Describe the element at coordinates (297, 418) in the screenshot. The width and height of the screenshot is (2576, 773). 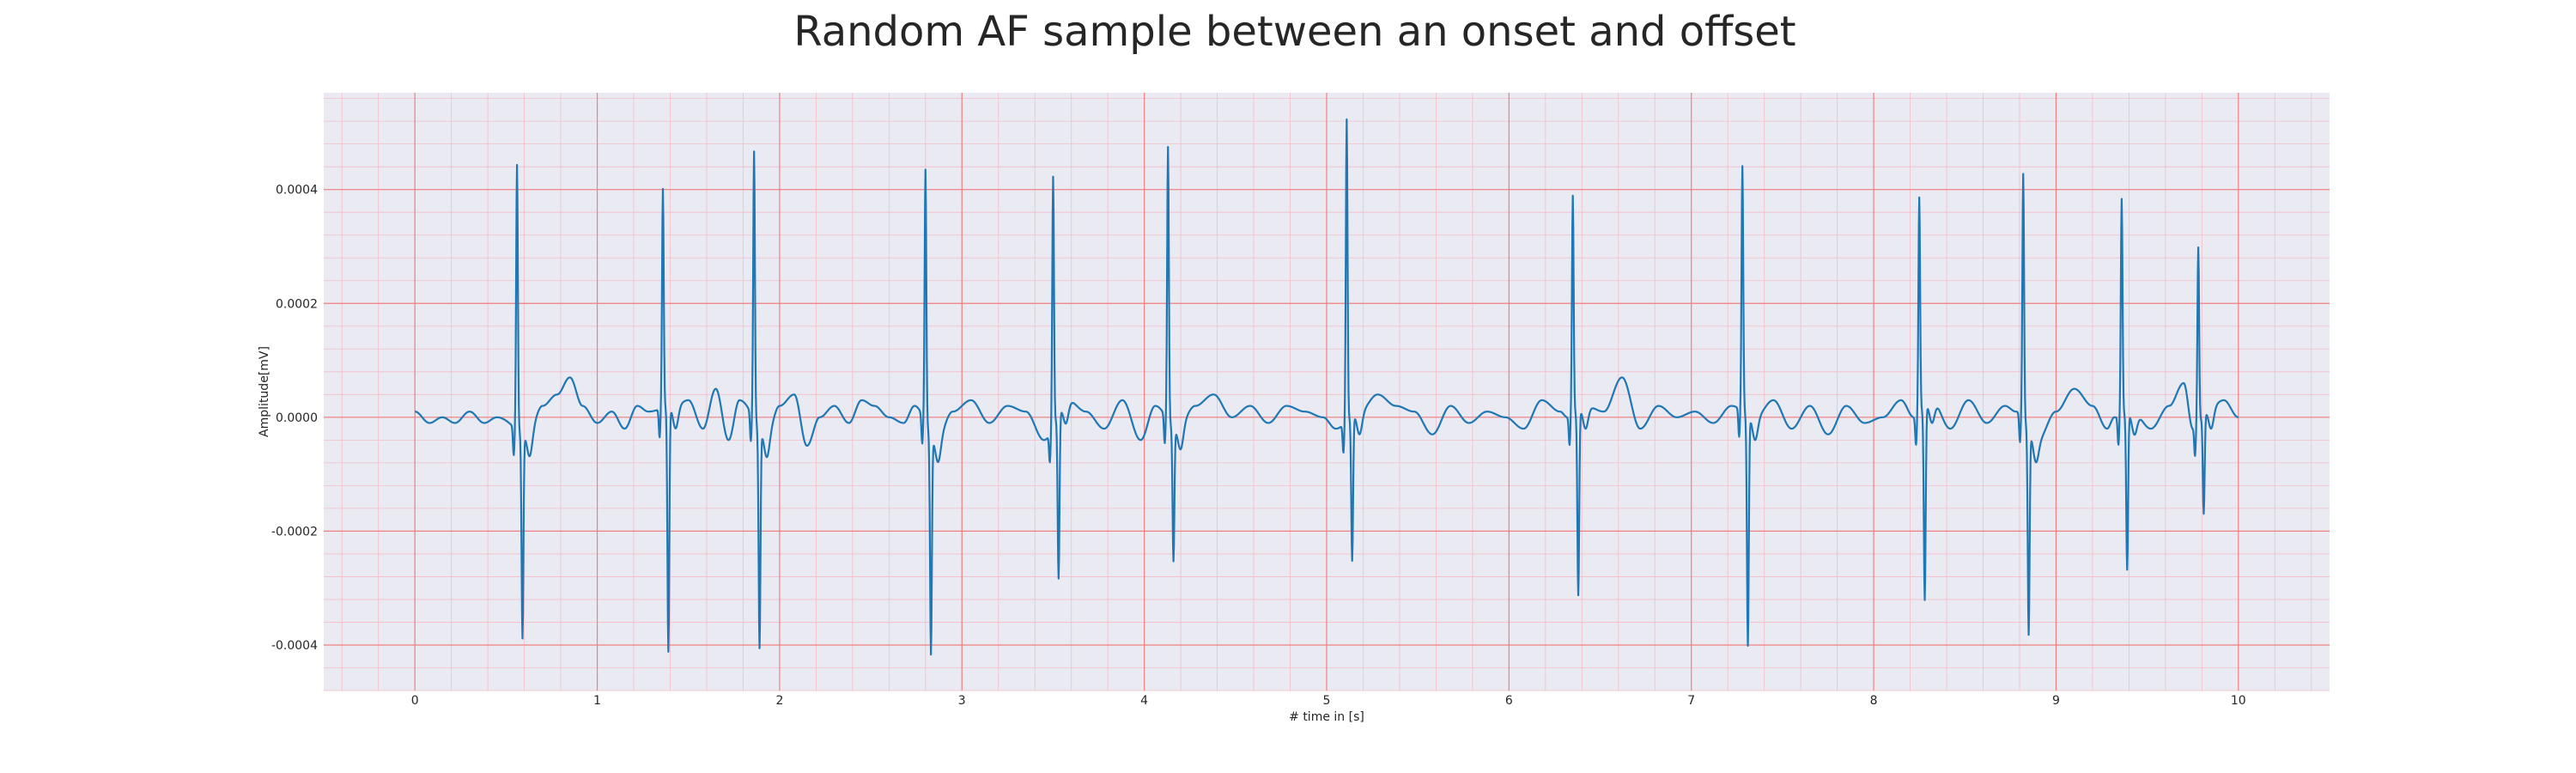
I see `y-tick-label: 0.0000` at that location.